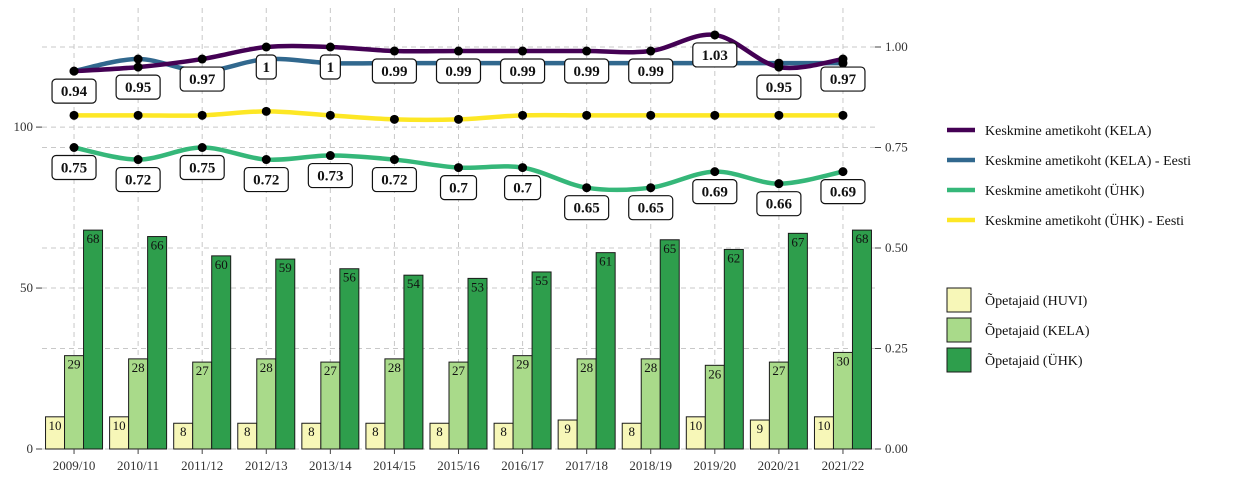 This screenshot has height=492, width=1233. Describe the element at coordinates (93, 238) in the screenshot. I see `bar-label: 68` at that location.